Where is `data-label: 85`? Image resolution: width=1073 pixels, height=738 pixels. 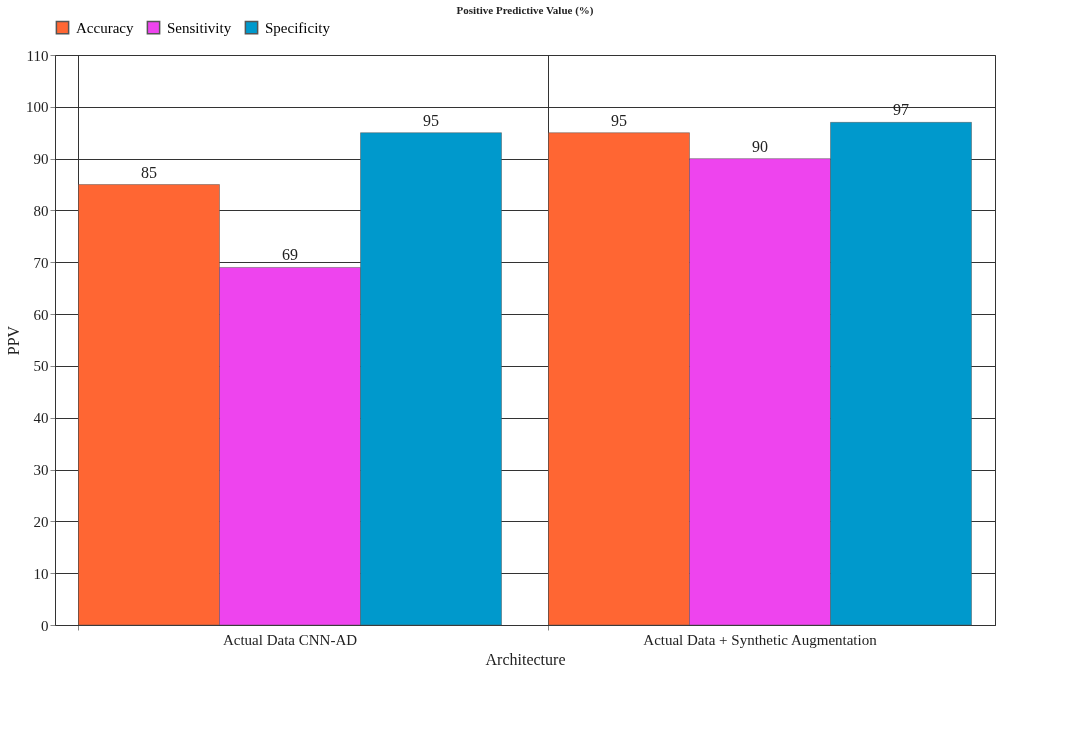 data-label: 85 is located at coordinates (149, 172).